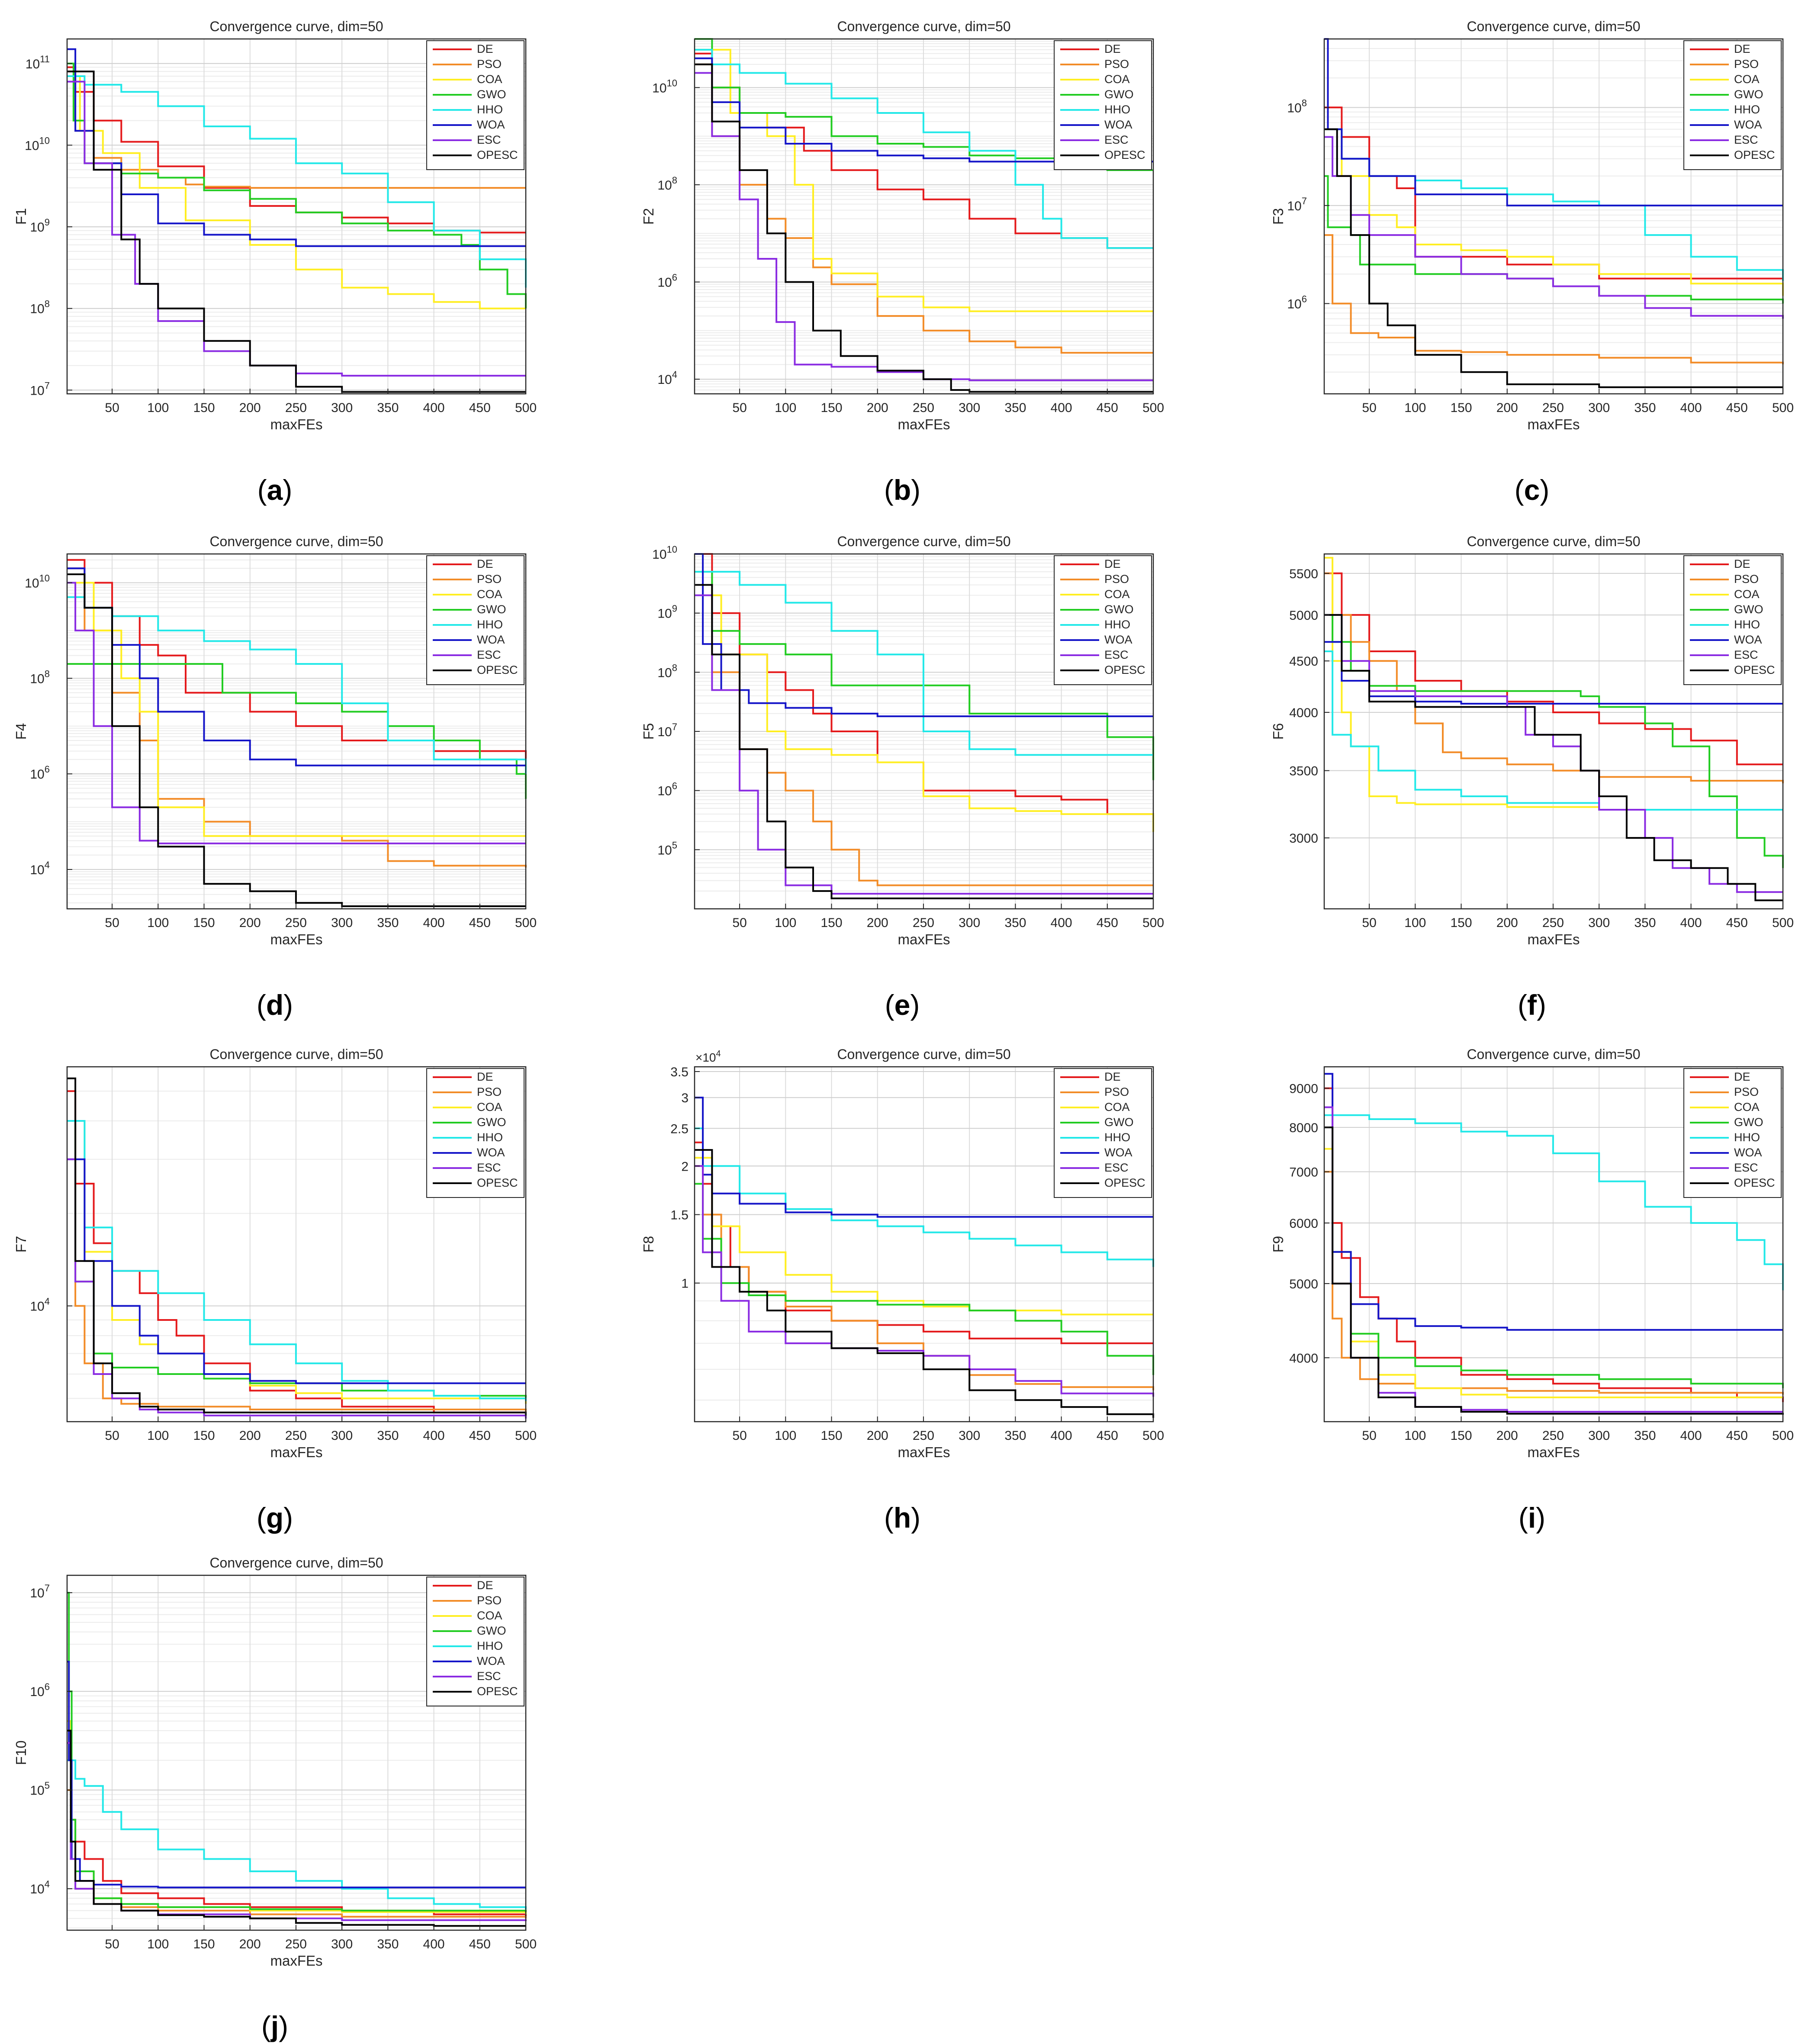  Describe the element at coordinates (40, 1690) in the screenshot. I see `y-tick-label: 10⁶` at that location.